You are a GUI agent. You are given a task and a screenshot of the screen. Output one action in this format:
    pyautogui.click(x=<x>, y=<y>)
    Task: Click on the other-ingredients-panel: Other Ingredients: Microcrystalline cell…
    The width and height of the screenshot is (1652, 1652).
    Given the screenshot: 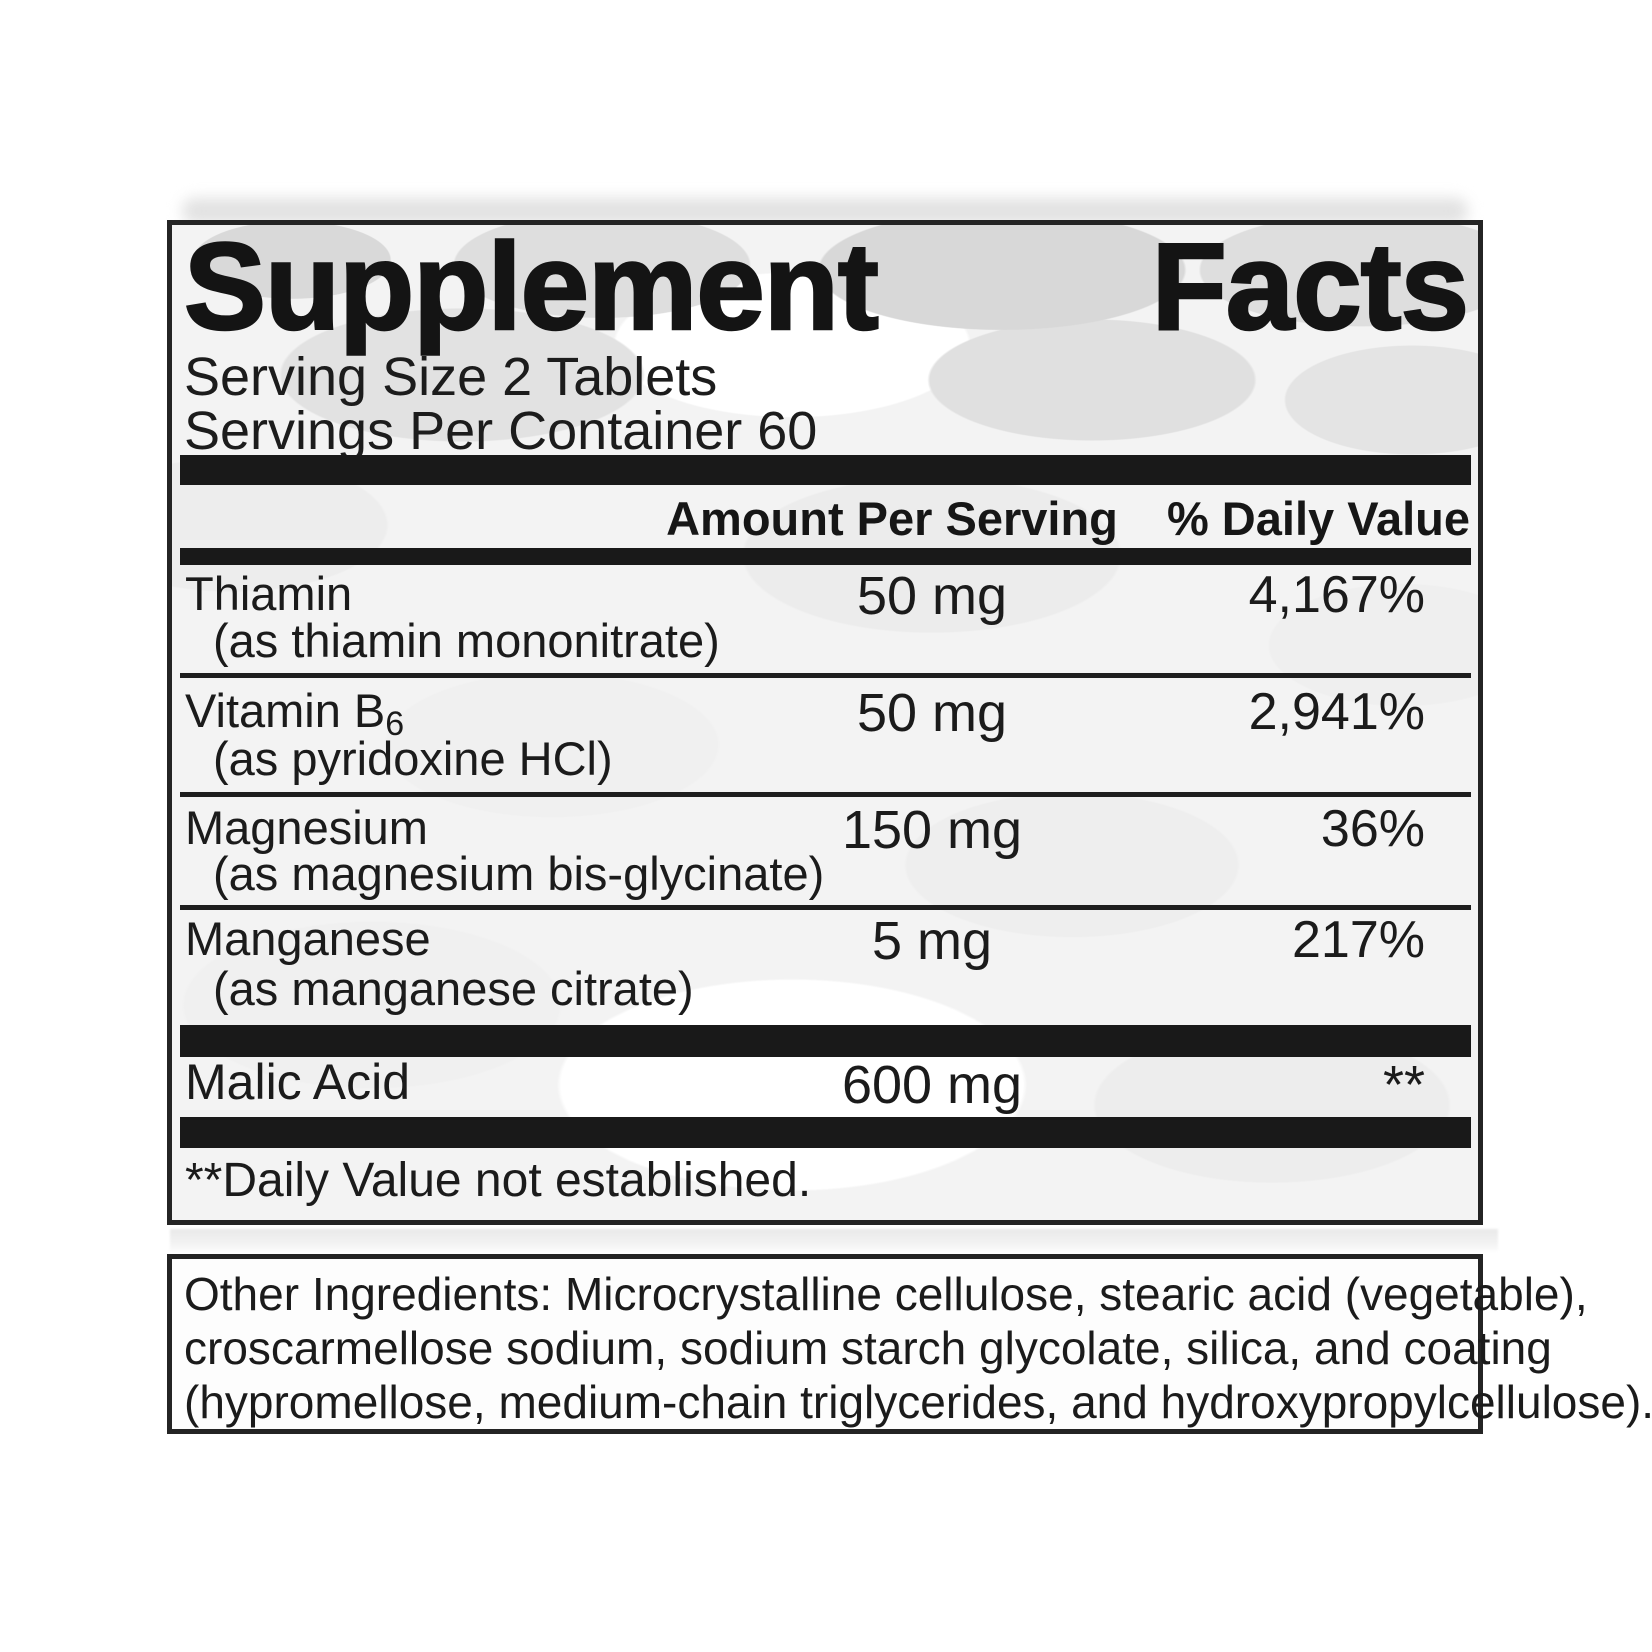 What is the action you would take?
    pyautogui.click(x=909, y=1344)
    